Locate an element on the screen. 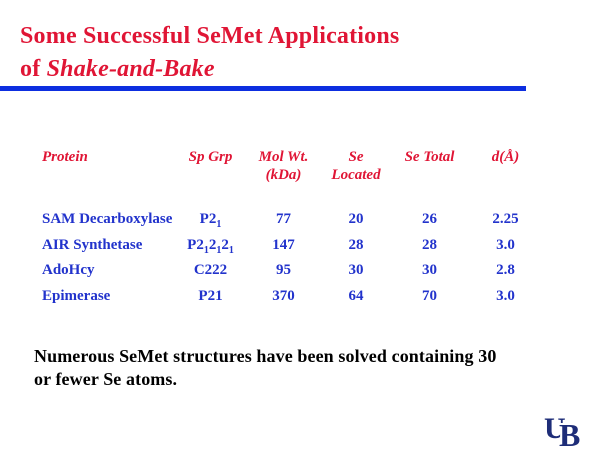  protein-cell: Epimerase is located at coordinates (76, 295).